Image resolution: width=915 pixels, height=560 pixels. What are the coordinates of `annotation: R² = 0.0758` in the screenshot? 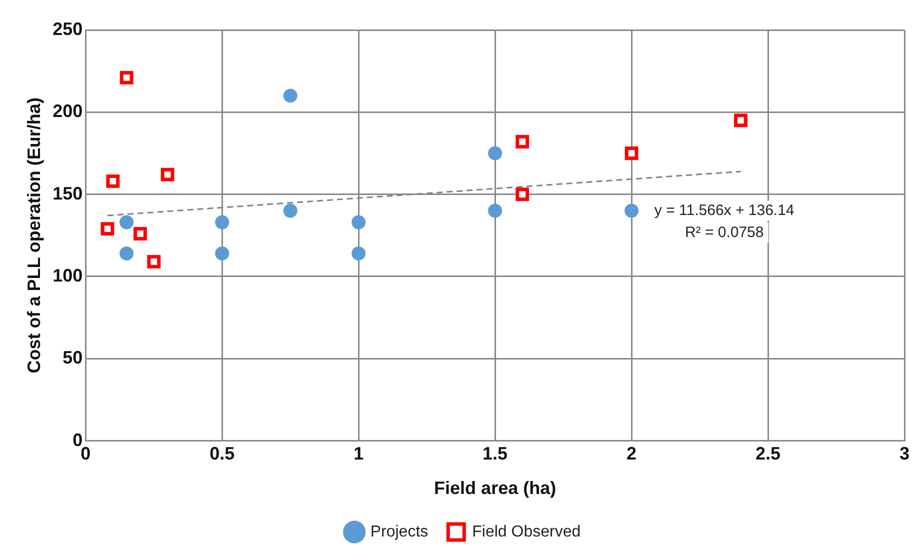 It's located at (724, 232).